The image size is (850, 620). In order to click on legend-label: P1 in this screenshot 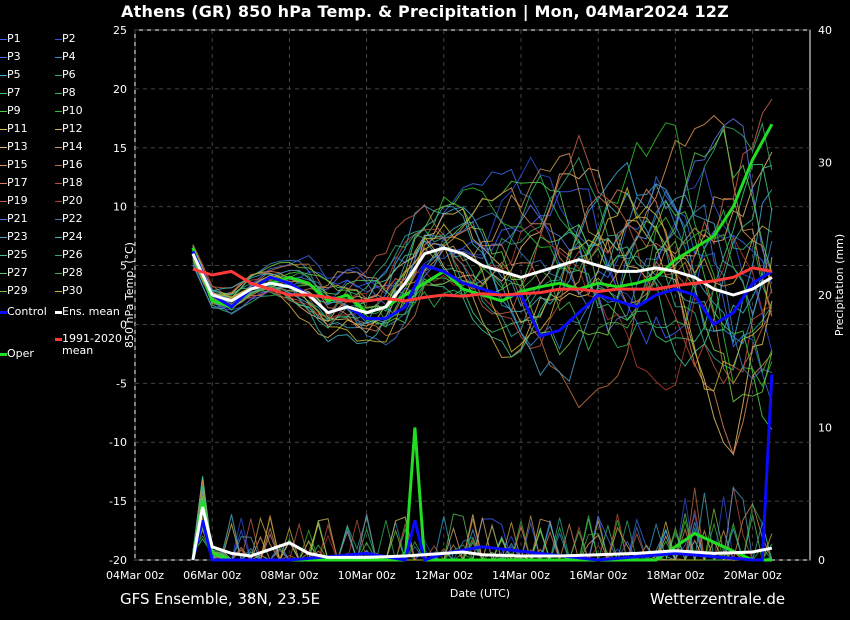, I will do `click(14, 38)`.